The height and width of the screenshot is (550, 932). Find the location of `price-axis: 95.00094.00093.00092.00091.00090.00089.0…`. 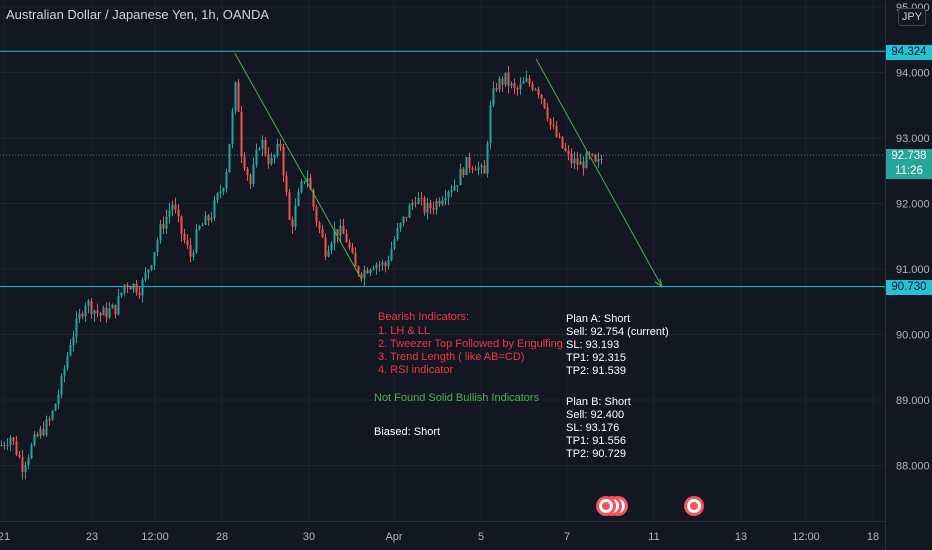

price-axis: 95.00094.00093.00092.00091.00090.00089.0… is located at coordinates (907, 275).